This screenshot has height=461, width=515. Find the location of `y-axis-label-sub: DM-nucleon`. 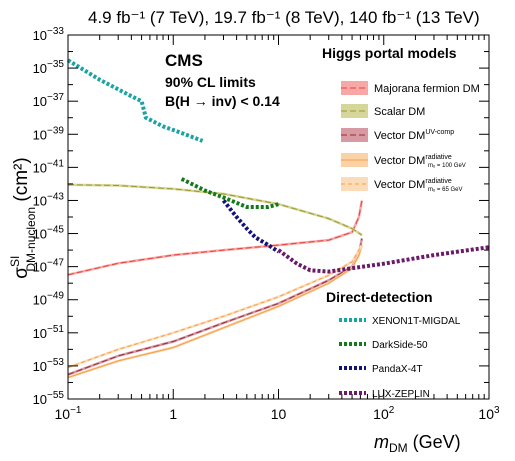

y-axis-label-sub: DM-nucleon is located at coordinates (31, 239).